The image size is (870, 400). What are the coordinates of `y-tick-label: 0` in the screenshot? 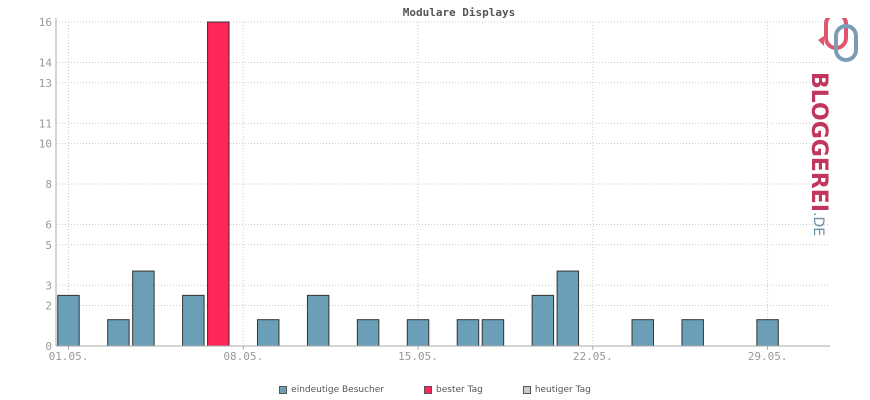 It's located at (48, 346).